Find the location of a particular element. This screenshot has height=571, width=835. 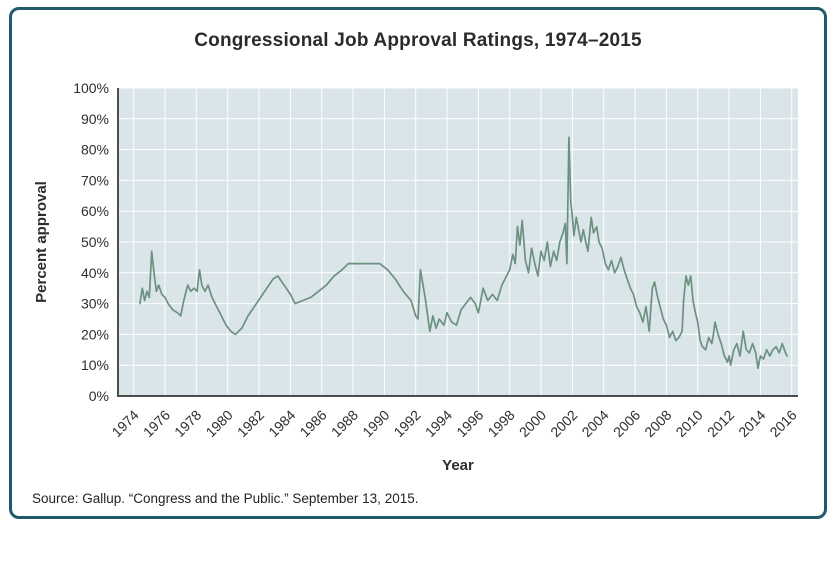

x-tick-label: 2010 is located at coordinates (688, 423).